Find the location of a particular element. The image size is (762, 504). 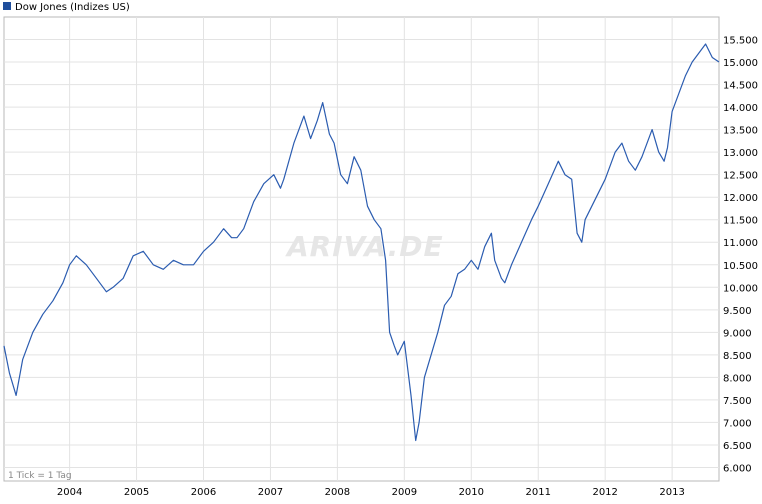

y-tick-label: 13.500 is located at coordinates (740, 131).